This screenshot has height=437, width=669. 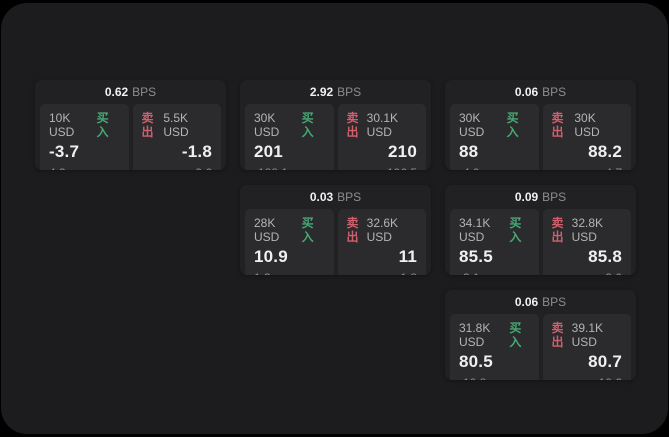 What do you see at coordinates (289, 168) in the screenshot?
I see `buy-delta: -188.1` at bounding box center [289, 168].